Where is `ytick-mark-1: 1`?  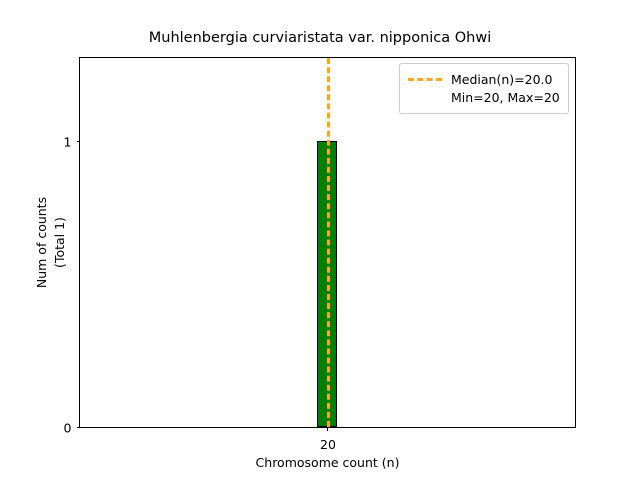
ytick-mark-1: 1 is located at coordinates (72, 142).